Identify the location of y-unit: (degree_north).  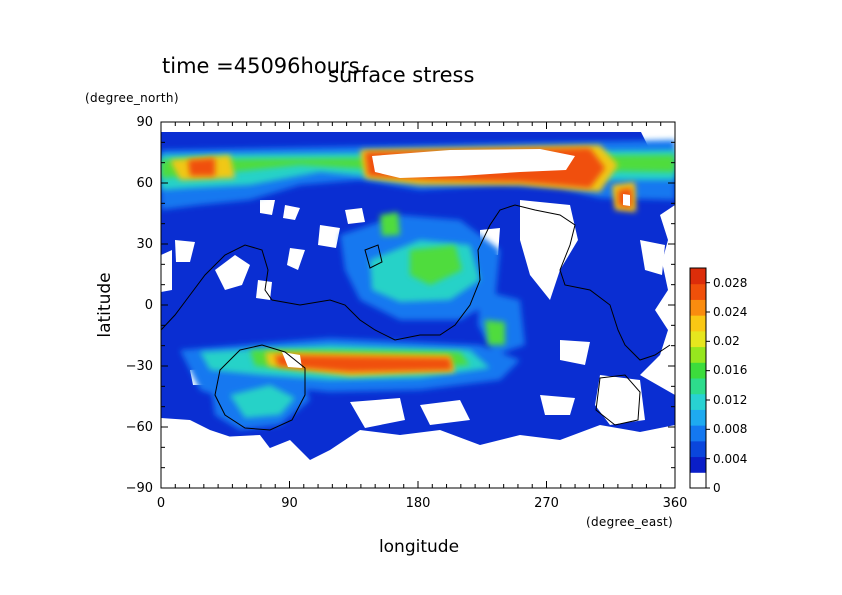
(132, 98).